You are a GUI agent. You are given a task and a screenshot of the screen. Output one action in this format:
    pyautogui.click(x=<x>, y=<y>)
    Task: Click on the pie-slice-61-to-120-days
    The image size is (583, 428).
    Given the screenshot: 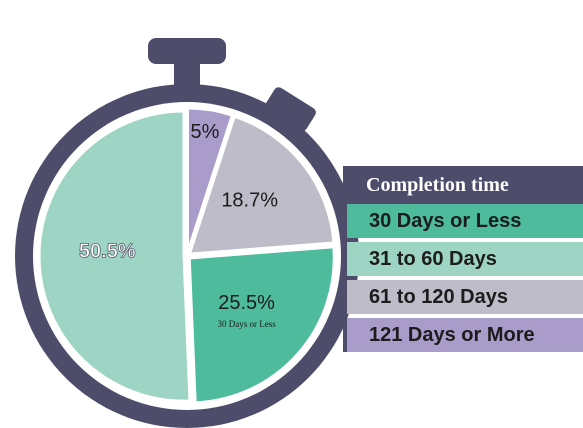 What is the action you would take?
    pyautogui.click(x=261, y=185)
    